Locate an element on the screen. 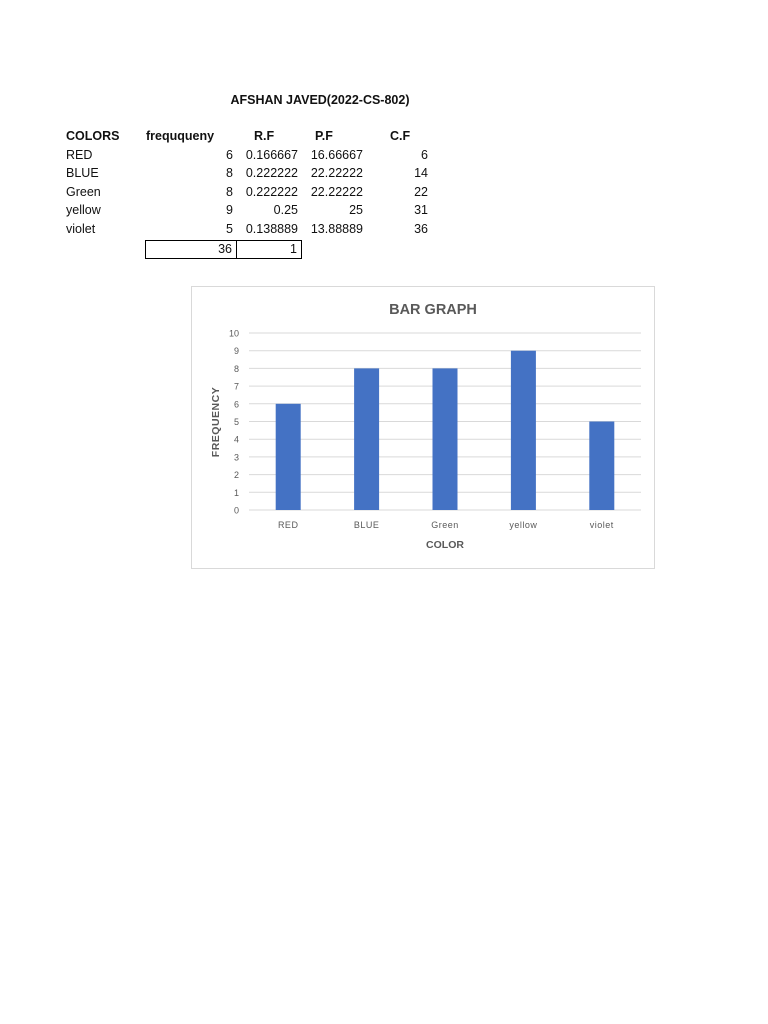  y-tick-label: 5 is located at coordinates (236, 422).